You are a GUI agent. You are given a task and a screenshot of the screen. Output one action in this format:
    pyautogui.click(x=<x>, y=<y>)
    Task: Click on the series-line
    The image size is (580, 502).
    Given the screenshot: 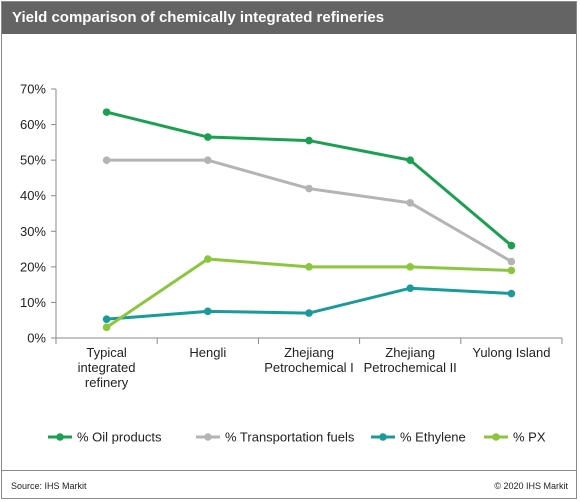 What is the action you would take?
    pyautogui.click(x=309, y=210)
    